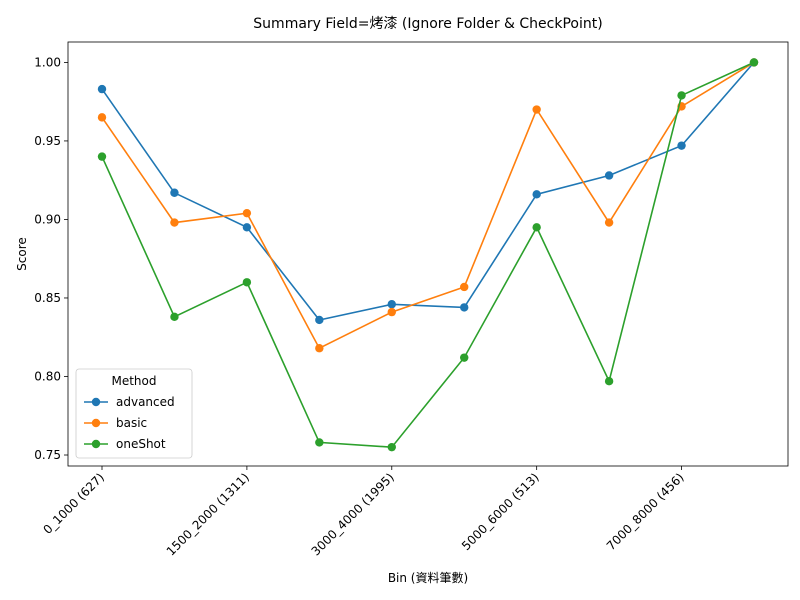  Describe the element at coordinates (133, 381) in the screenshot. I see `legend-title: Method` at that location.